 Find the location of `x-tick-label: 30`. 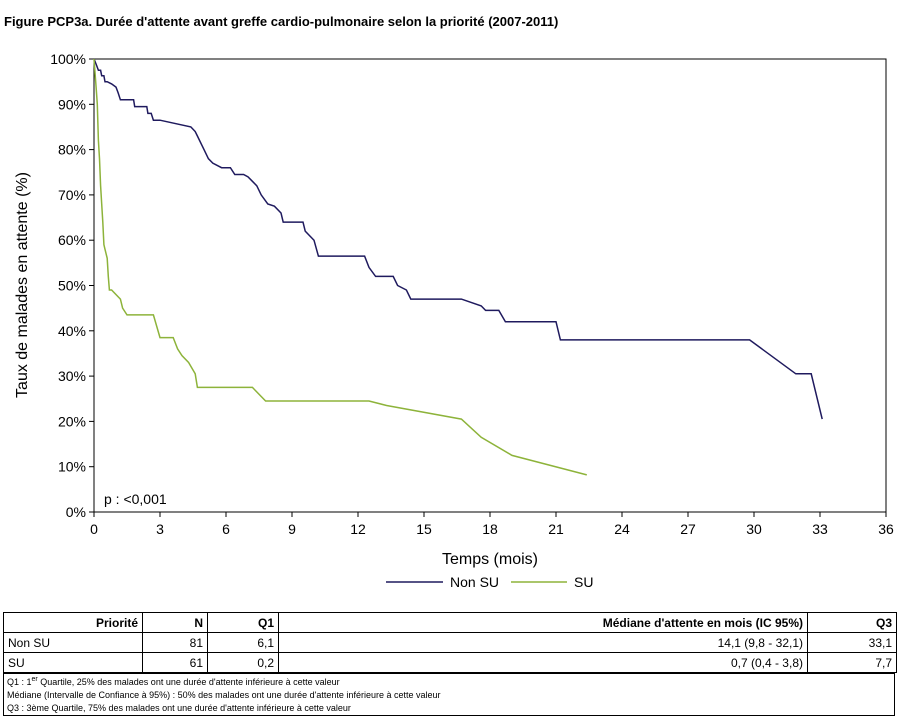

x-tick-label: 30 is located at coordinates (754, 529).